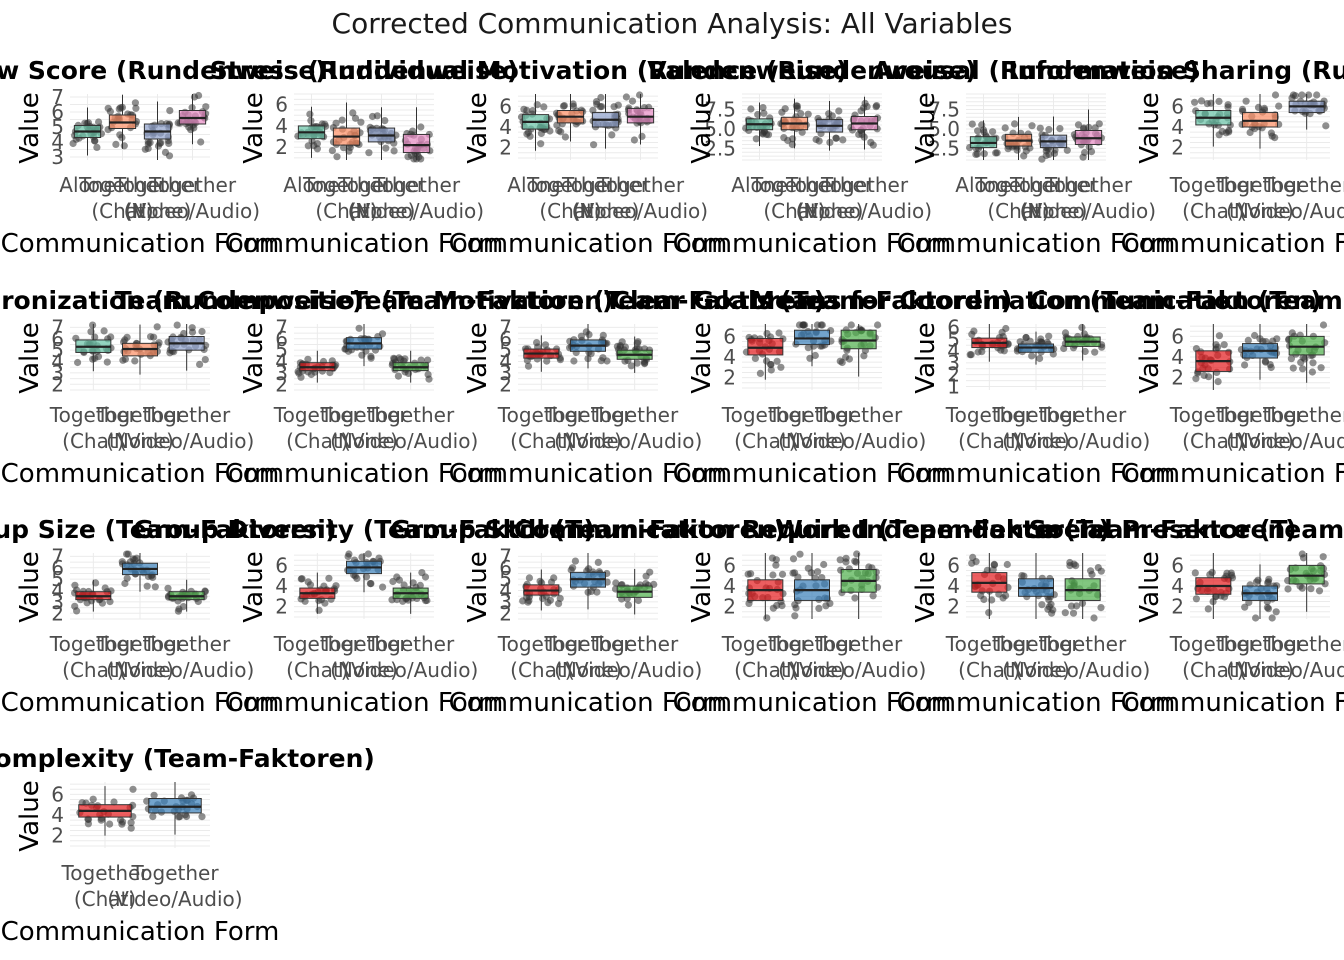 This screenshot has width=1344, height=960. What do you see at coordinates (168, 529) in the screenshot?
I see `panel-title: Group Size (Team-Faktoren)` at bounding box center [168, 529].